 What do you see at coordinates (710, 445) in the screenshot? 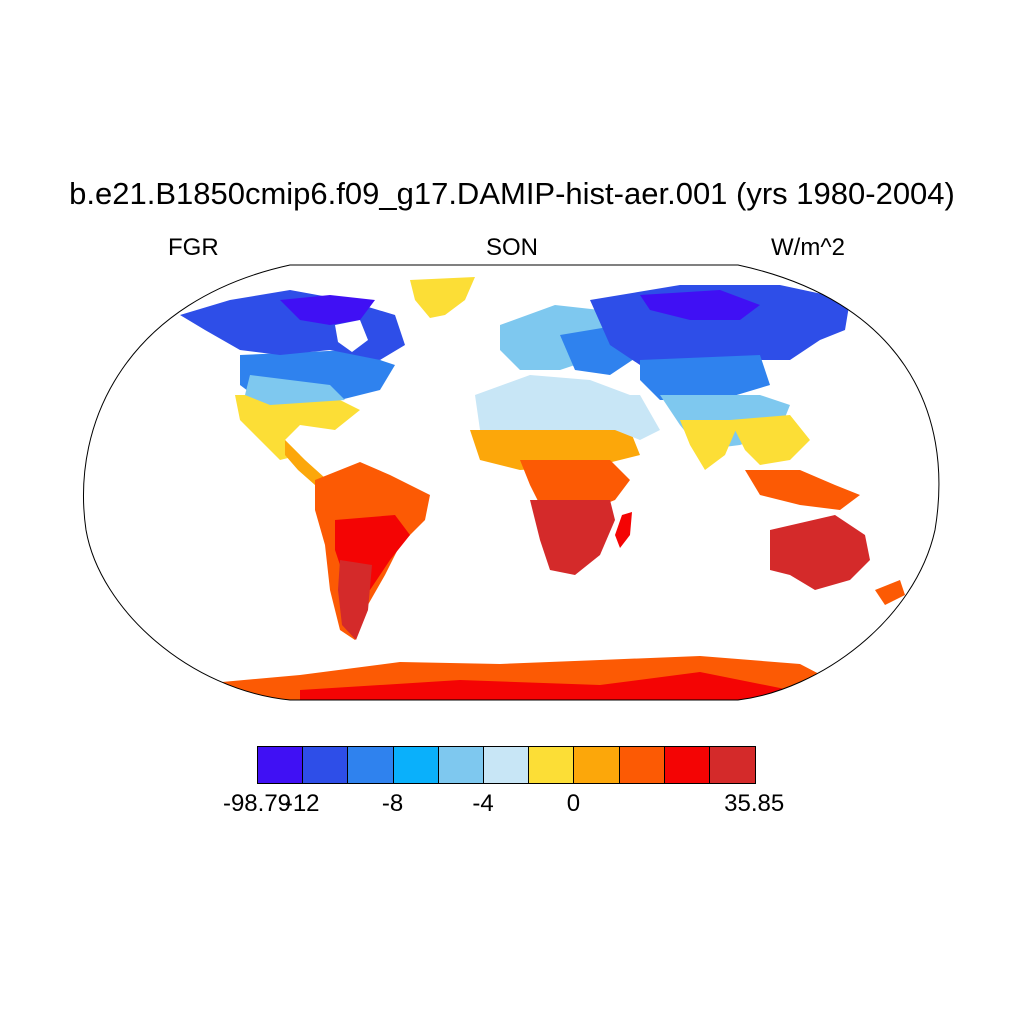
I see `india` at bounding box center [710, 445].